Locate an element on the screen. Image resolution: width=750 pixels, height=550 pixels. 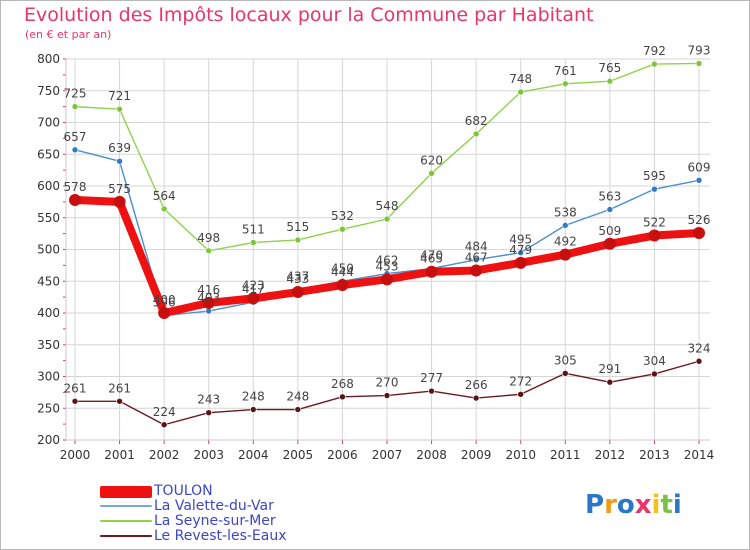
logo-letter: r is located at coordinates (610, 505).